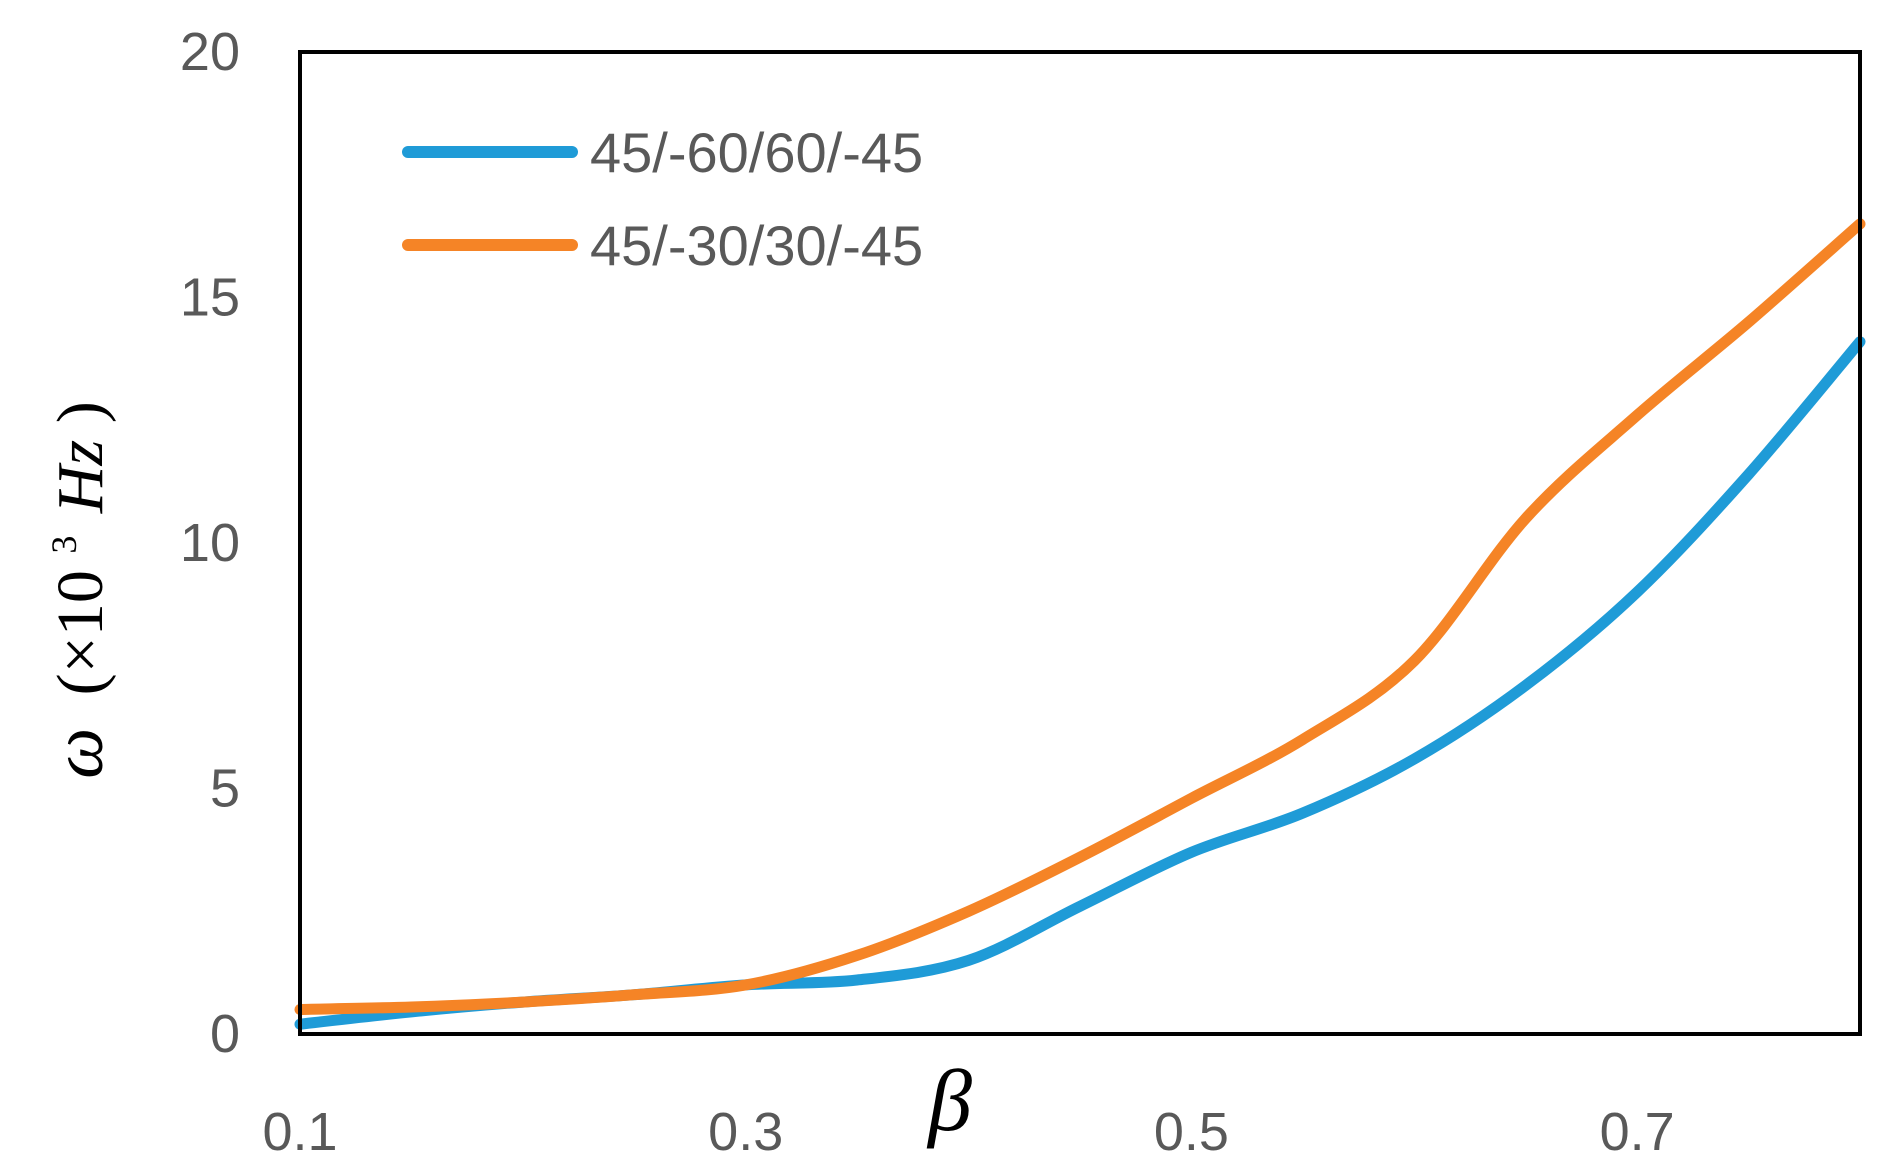  What do you see at coordinates (225, 1034) in the screenshot?
I see `y-tick-label: 0` at bounding box center [225, 1034].